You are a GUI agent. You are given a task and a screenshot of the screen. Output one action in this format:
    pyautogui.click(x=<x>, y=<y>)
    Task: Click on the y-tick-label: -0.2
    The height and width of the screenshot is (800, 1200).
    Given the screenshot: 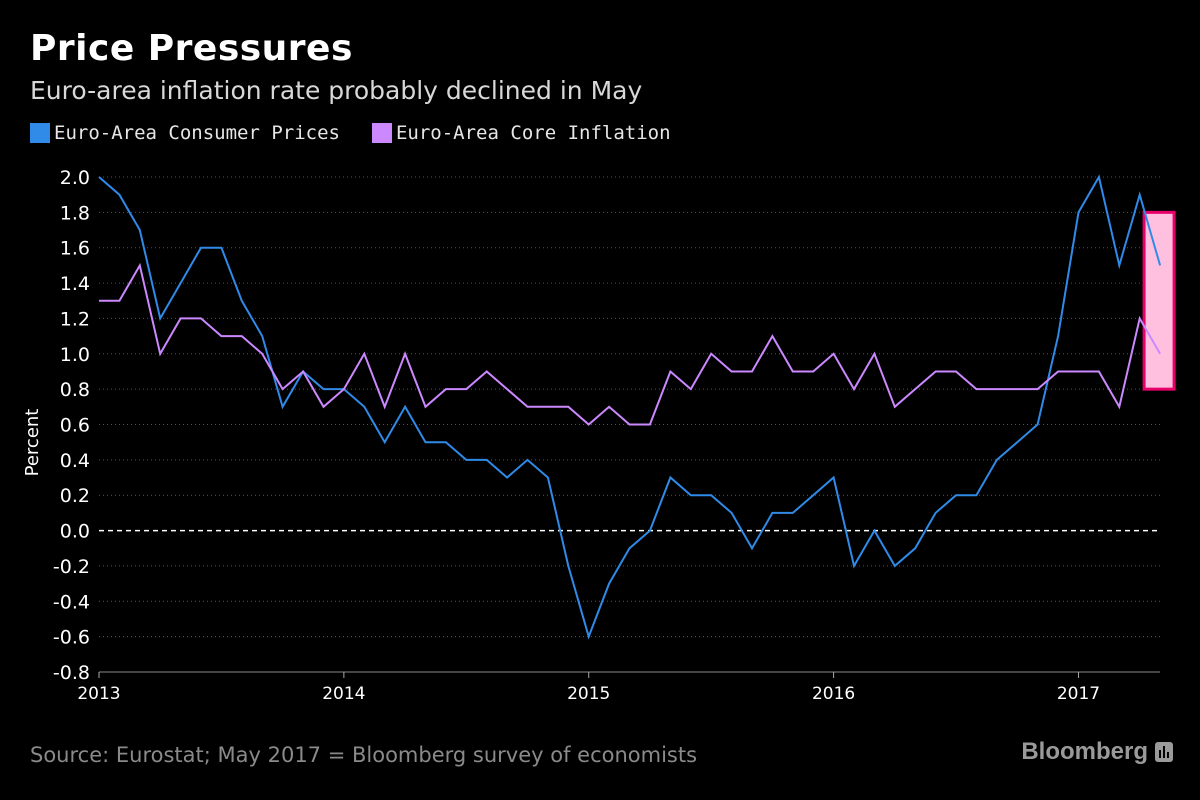 What is the action you would take?
    pyautogui.click(x=71, y=567)
    